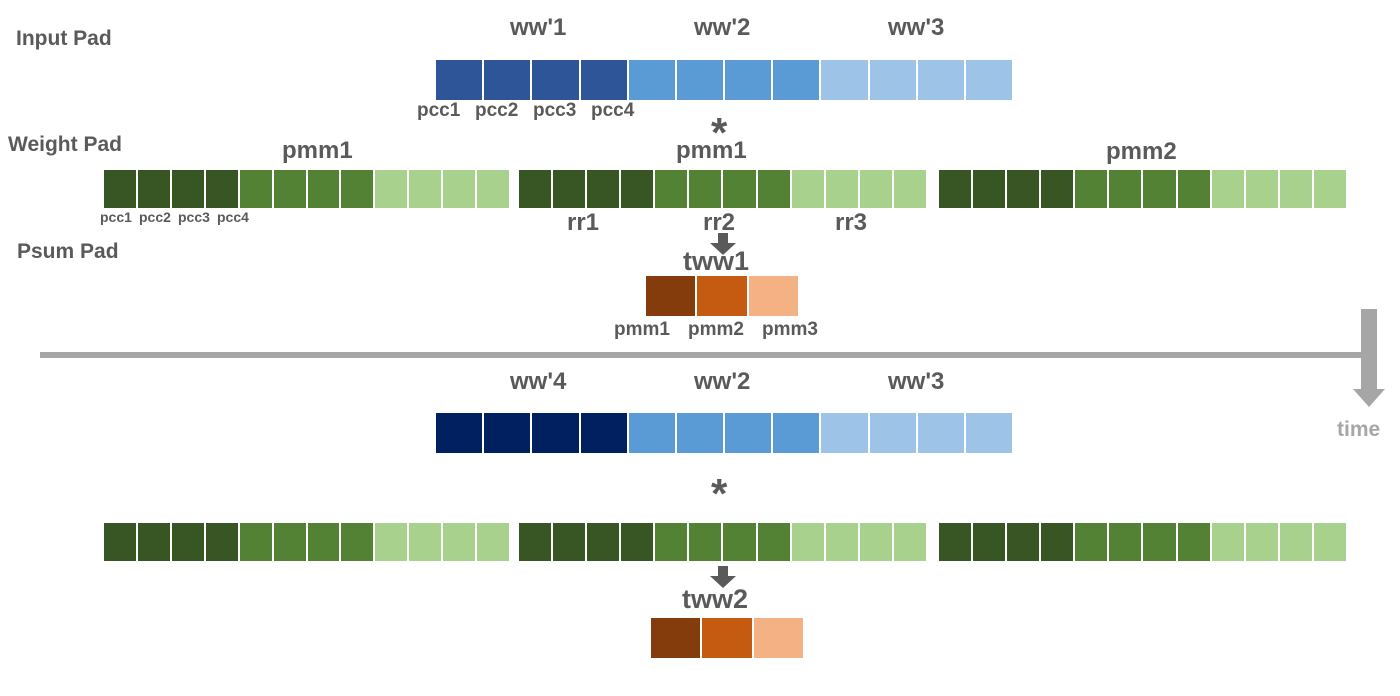  What do you see at coordinates (194, 217) in the screenshot?
I see `weight-cell-label-3: pcc3` at bounding box center [194, 217].